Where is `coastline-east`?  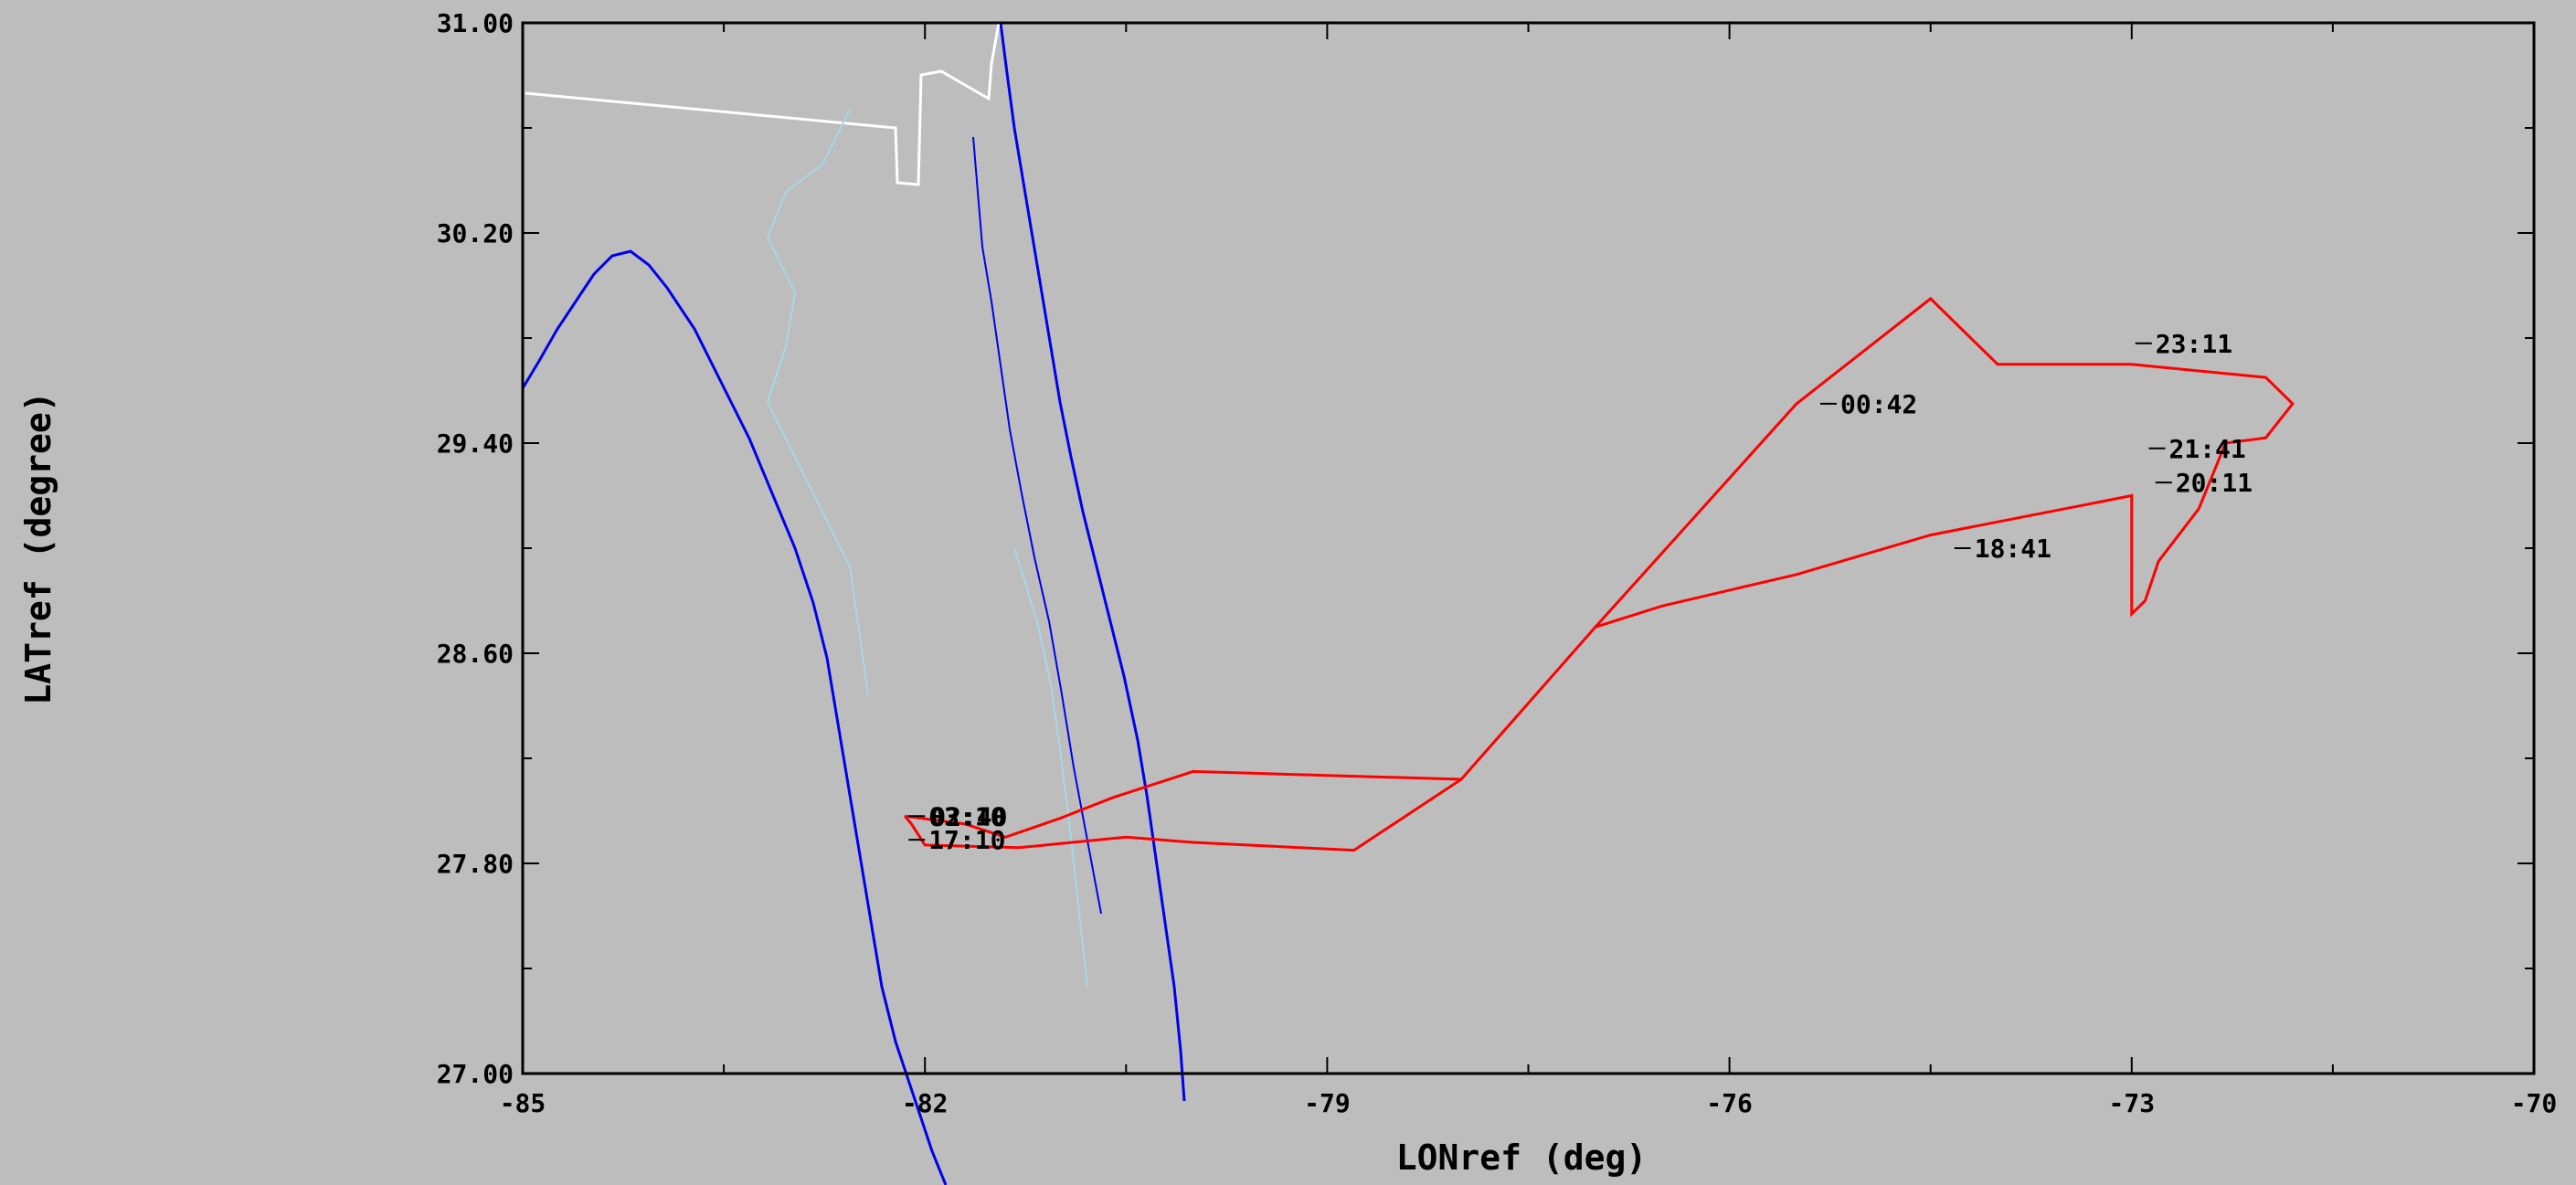
coastline-east is located at coordinates (1092, 562).